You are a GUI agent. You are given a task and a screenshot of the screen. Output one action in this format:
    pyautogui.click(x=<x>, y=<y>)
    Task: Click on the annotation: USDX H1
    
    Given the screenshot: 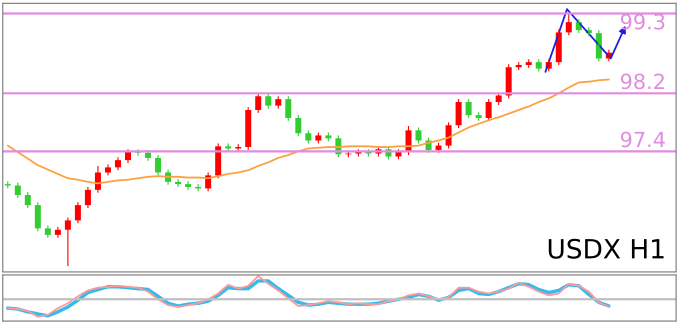 What is the action you would take?
    pyautogui.click(x=606, y=248)
    